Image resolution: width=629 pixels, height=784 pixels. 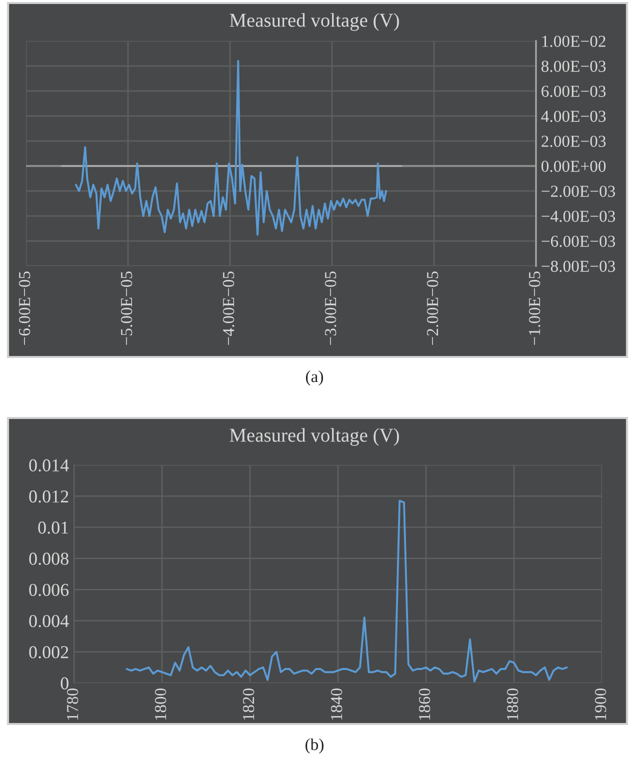 What do you see at coordinates (573, 66) in the screenshot?
I see `y2-tick-label: 8.00E−03` at bounding box center [573, 66].